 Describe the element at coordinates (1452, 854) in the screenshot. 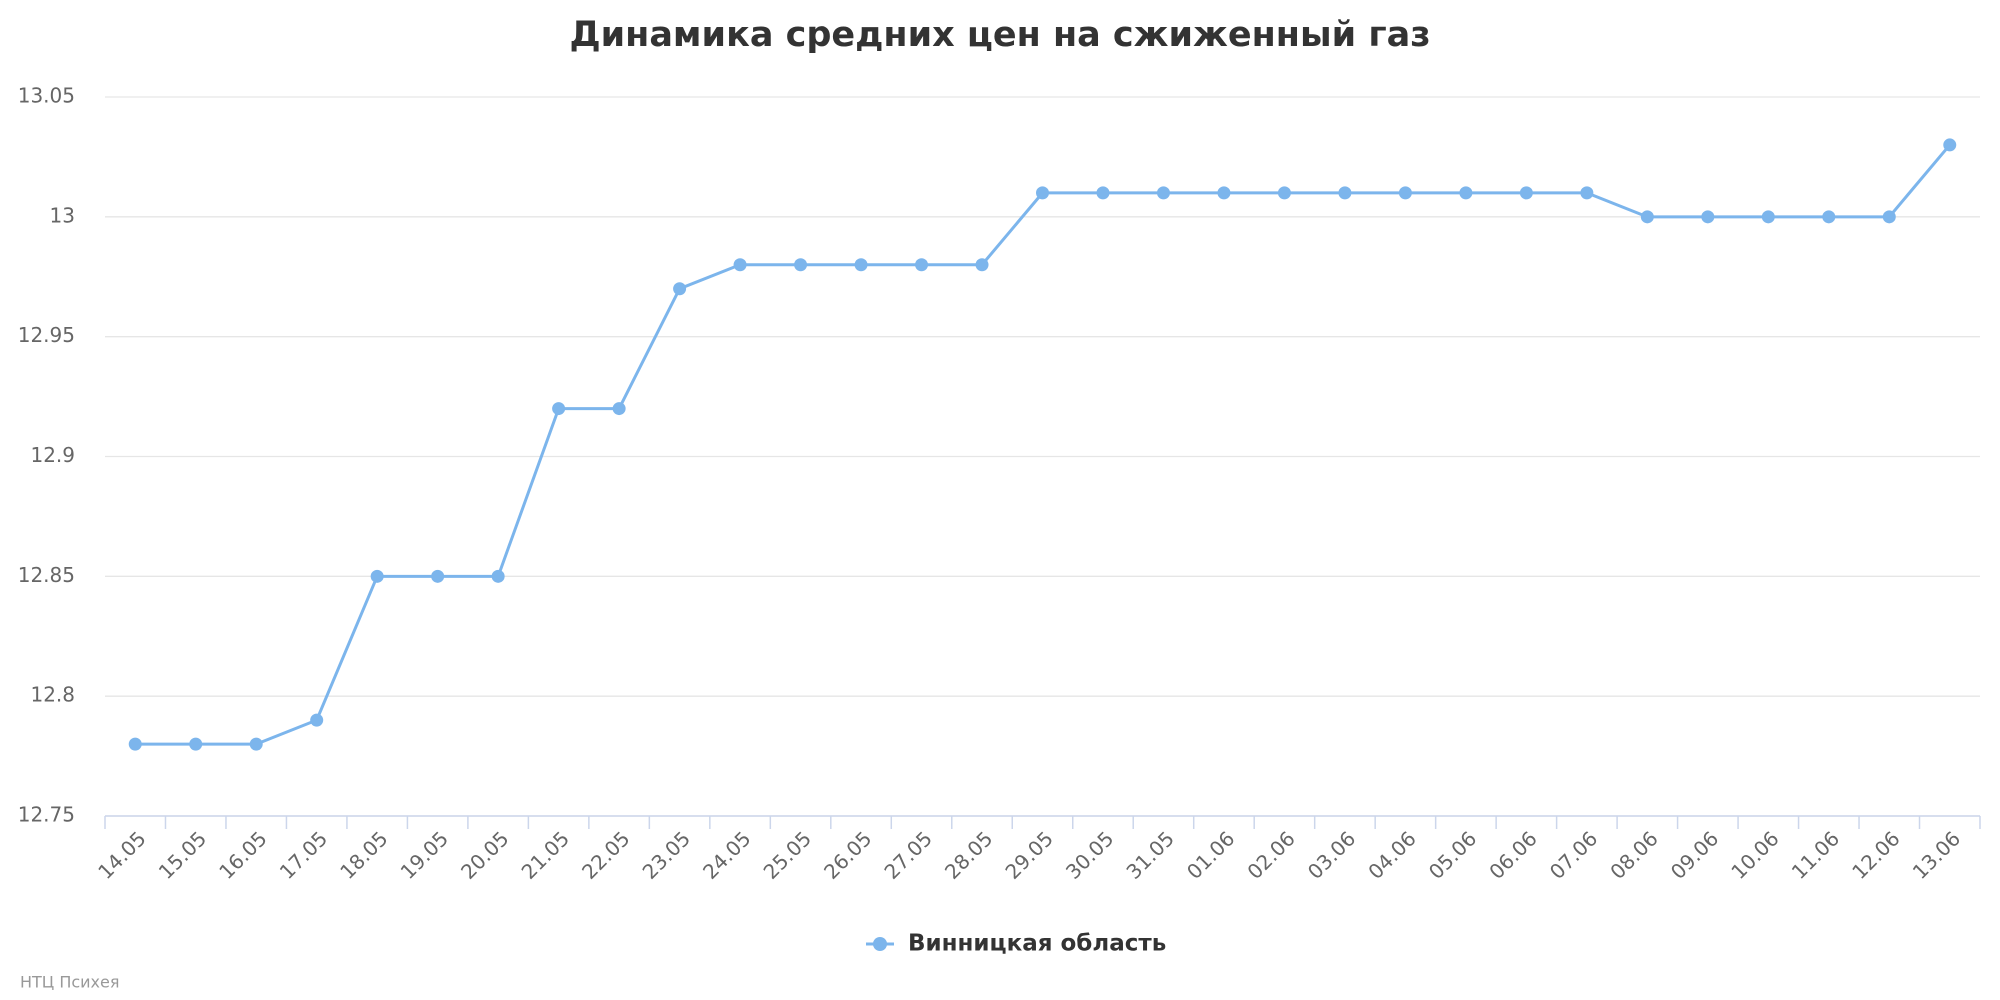

I see `x-tick-label: 05.06` at that location.